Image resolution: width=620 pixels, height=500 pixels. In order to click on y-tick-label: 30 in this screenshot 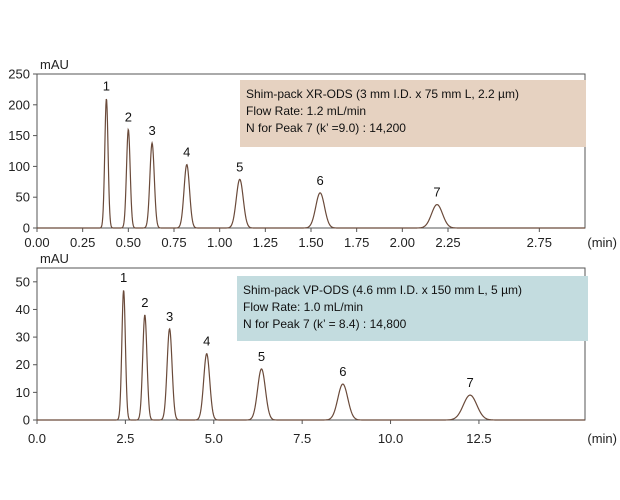, I will do `click(23, 337)`.